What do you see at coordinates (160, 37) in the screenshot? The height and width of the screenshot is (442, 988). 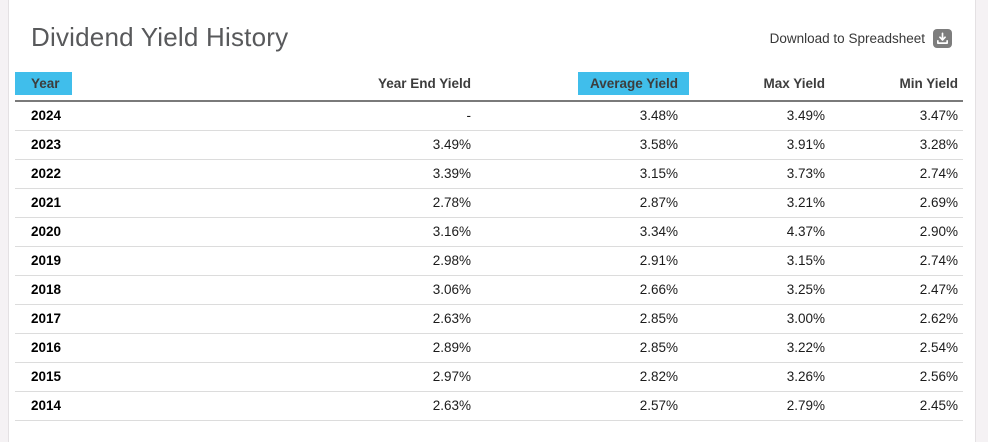 I see `page-title: Dividend Yield History` at bounding box center [160, 37].